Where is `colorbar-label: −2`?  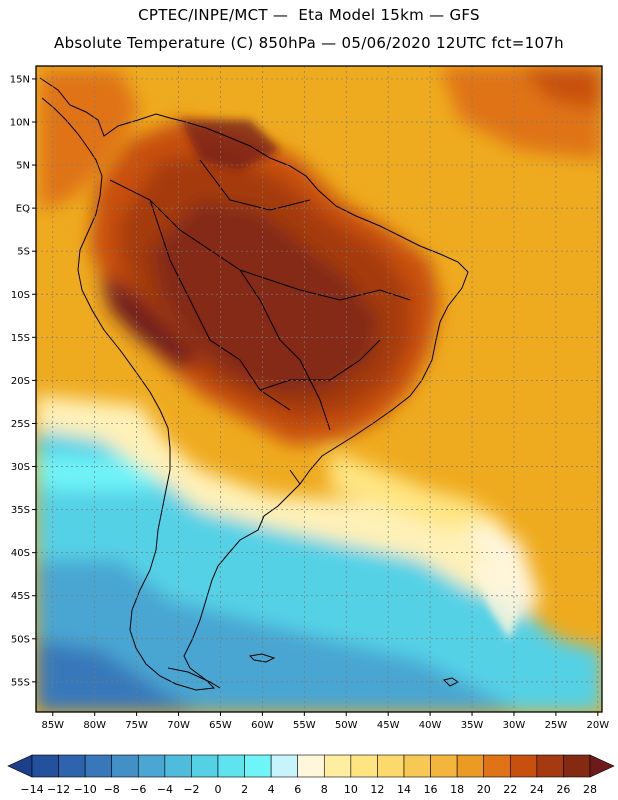 colorbar-label: −2 is located at coordinates (191, 789).